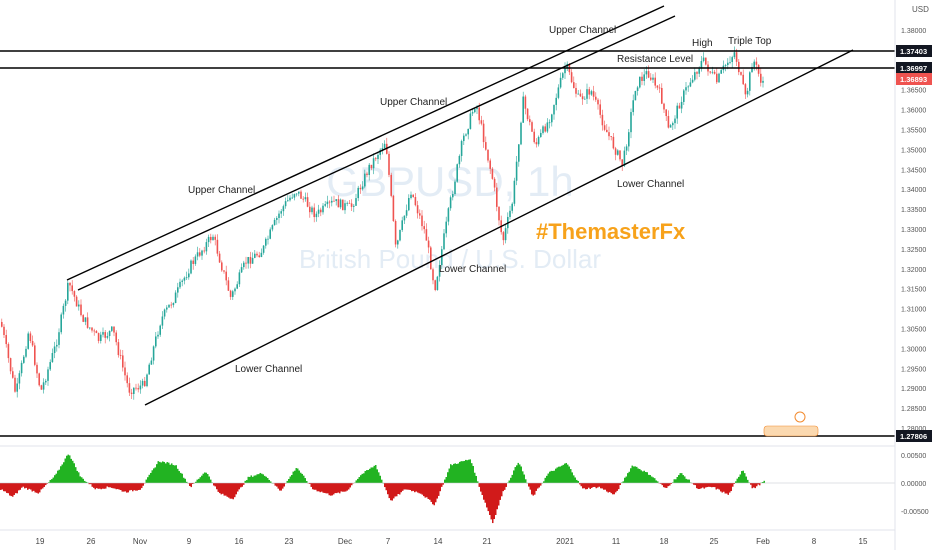  Describe the element at coordinates (913, 484) in the screenshot. I see `oscillator-tick-label: 0.00000` at that location.